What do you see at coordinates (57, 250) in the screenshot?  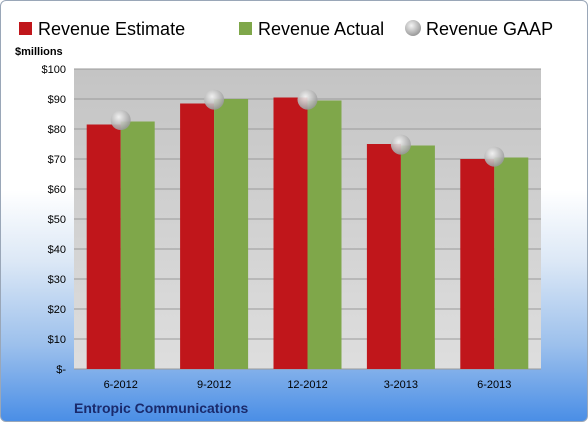 I see `y-tick-label: $40` at bounding box center [57, 250].